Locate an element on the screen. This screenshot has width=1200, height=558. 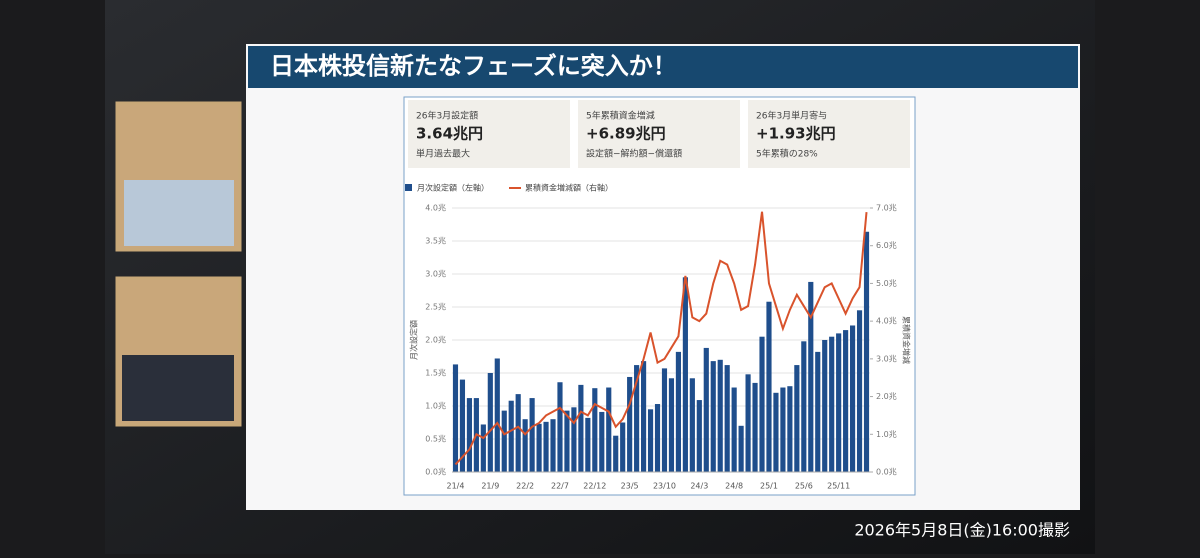
card-value: 3.64兆円 is located at coordinates (449, 134).